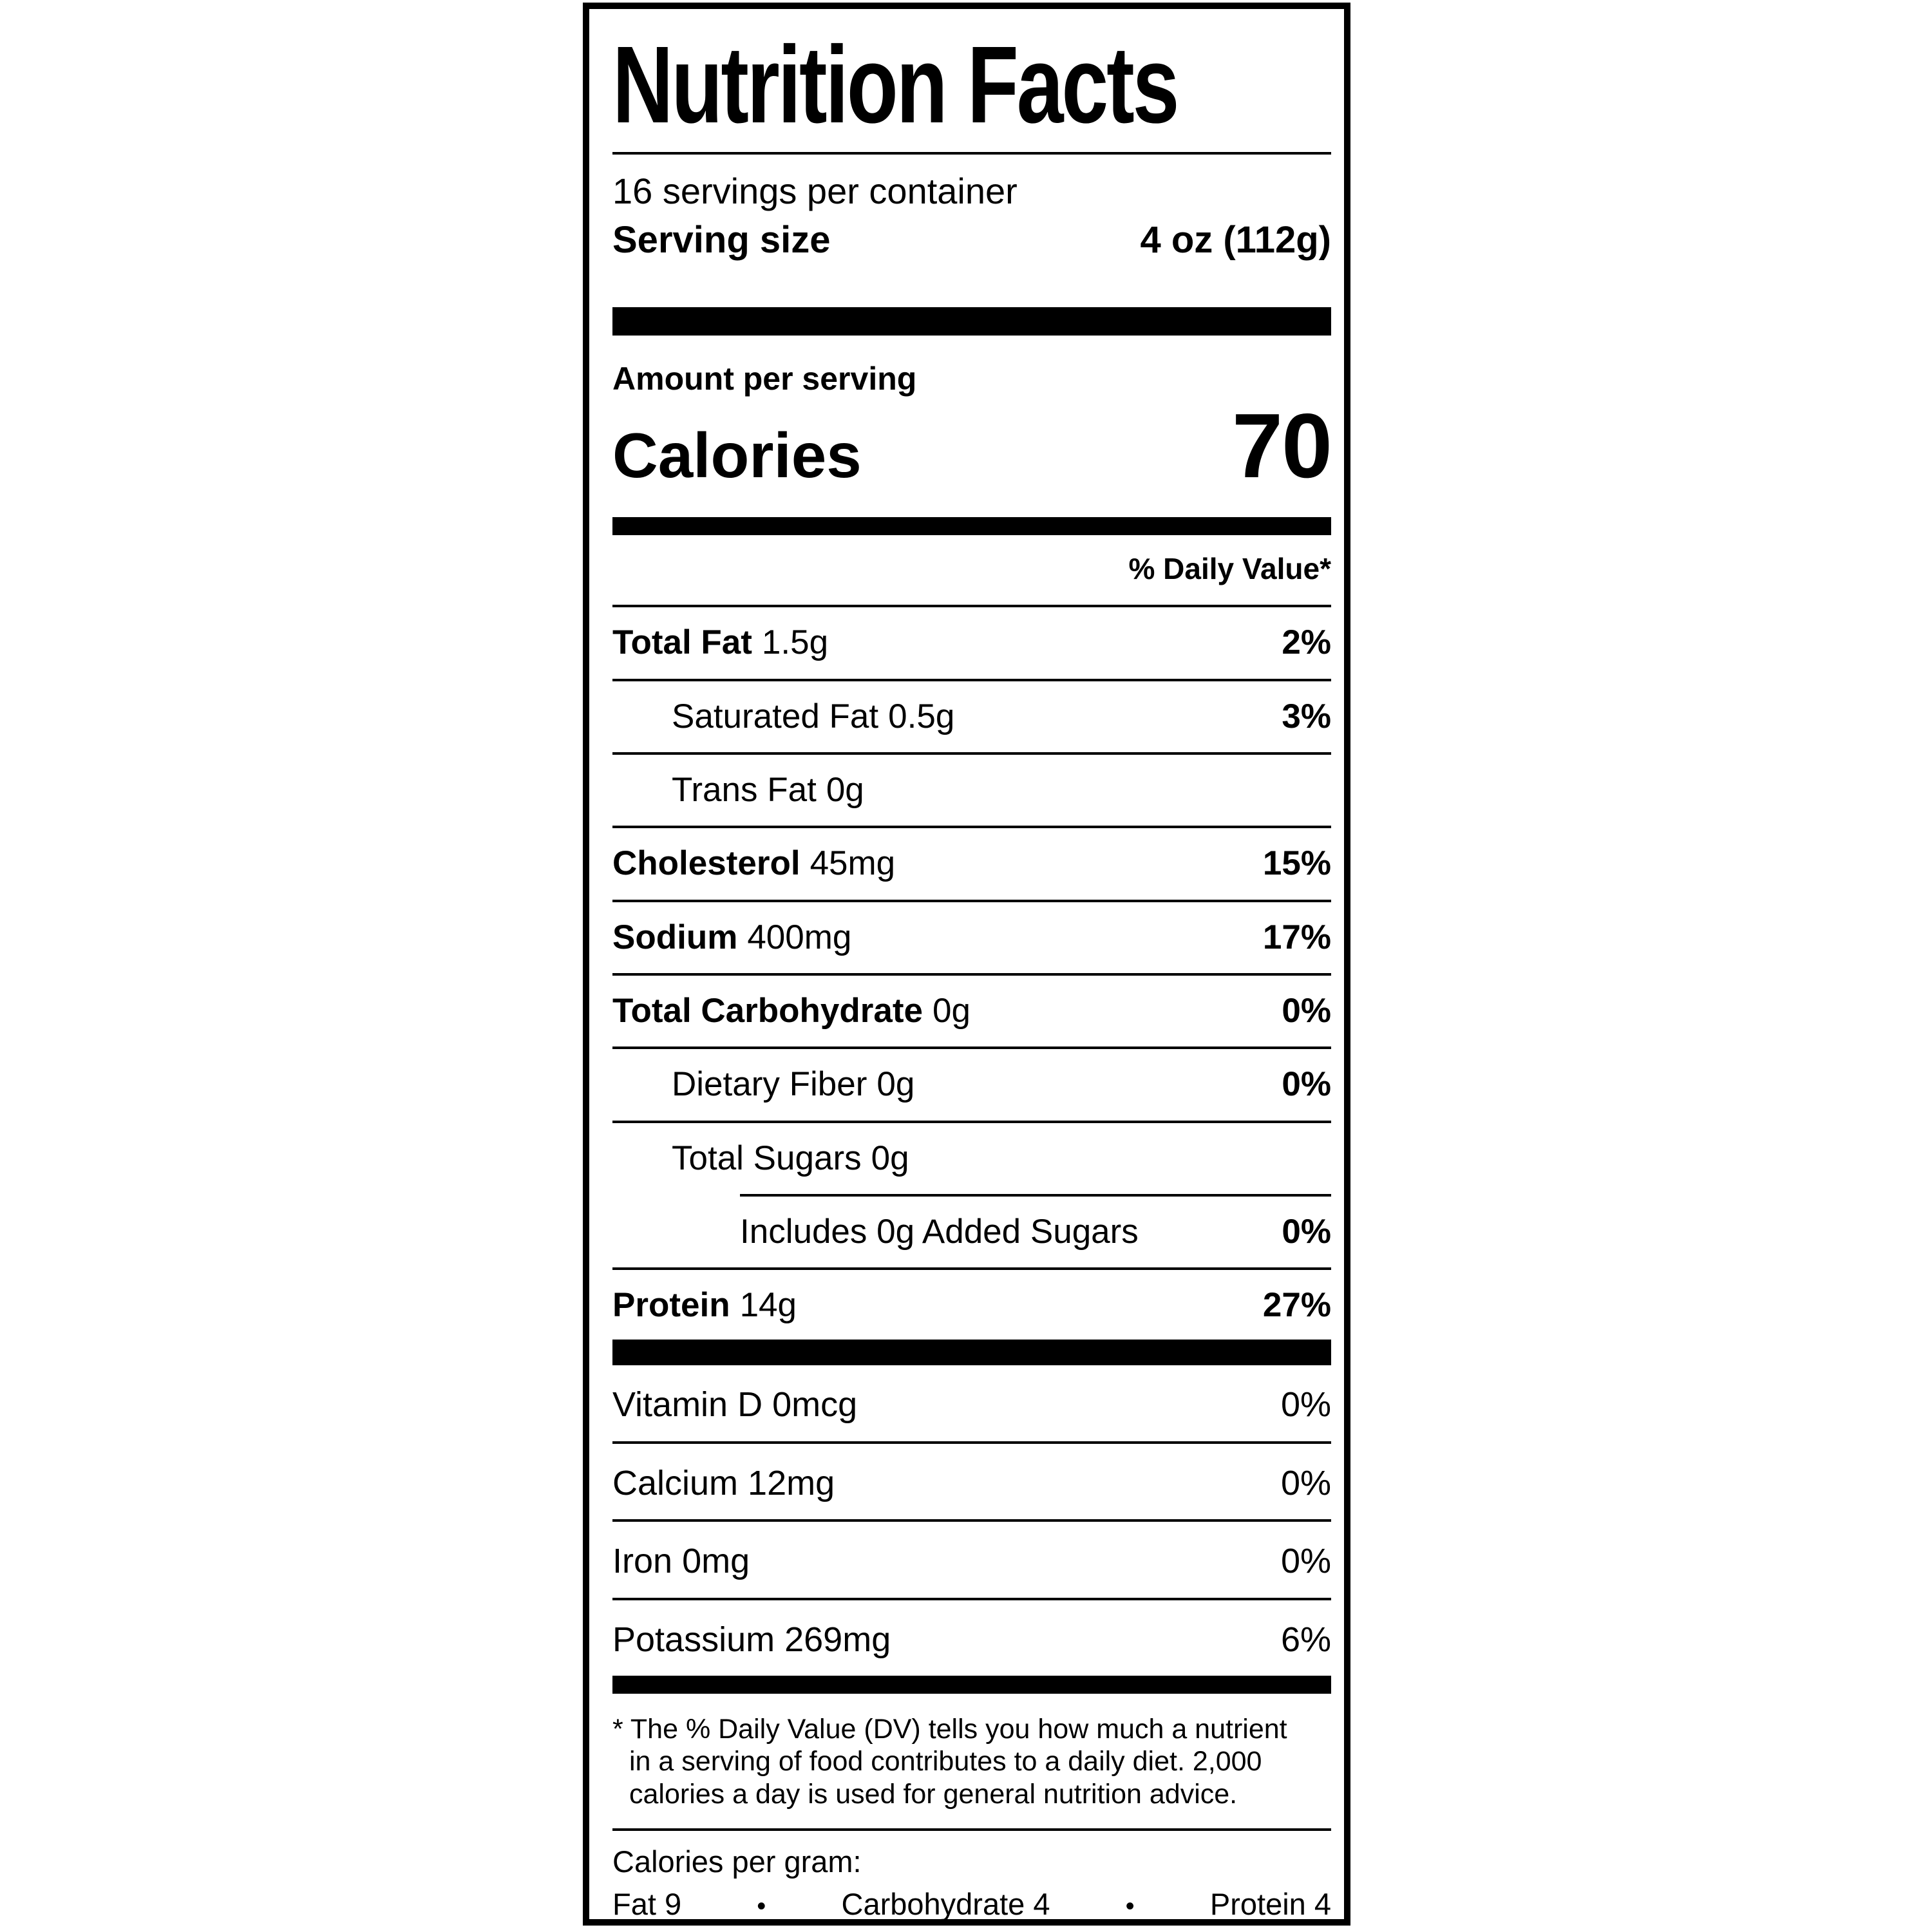 The width and height of the screenshot is (1932, 1932). I want to click on daily-value-header: % Daily Value*, so click(1230, 569).